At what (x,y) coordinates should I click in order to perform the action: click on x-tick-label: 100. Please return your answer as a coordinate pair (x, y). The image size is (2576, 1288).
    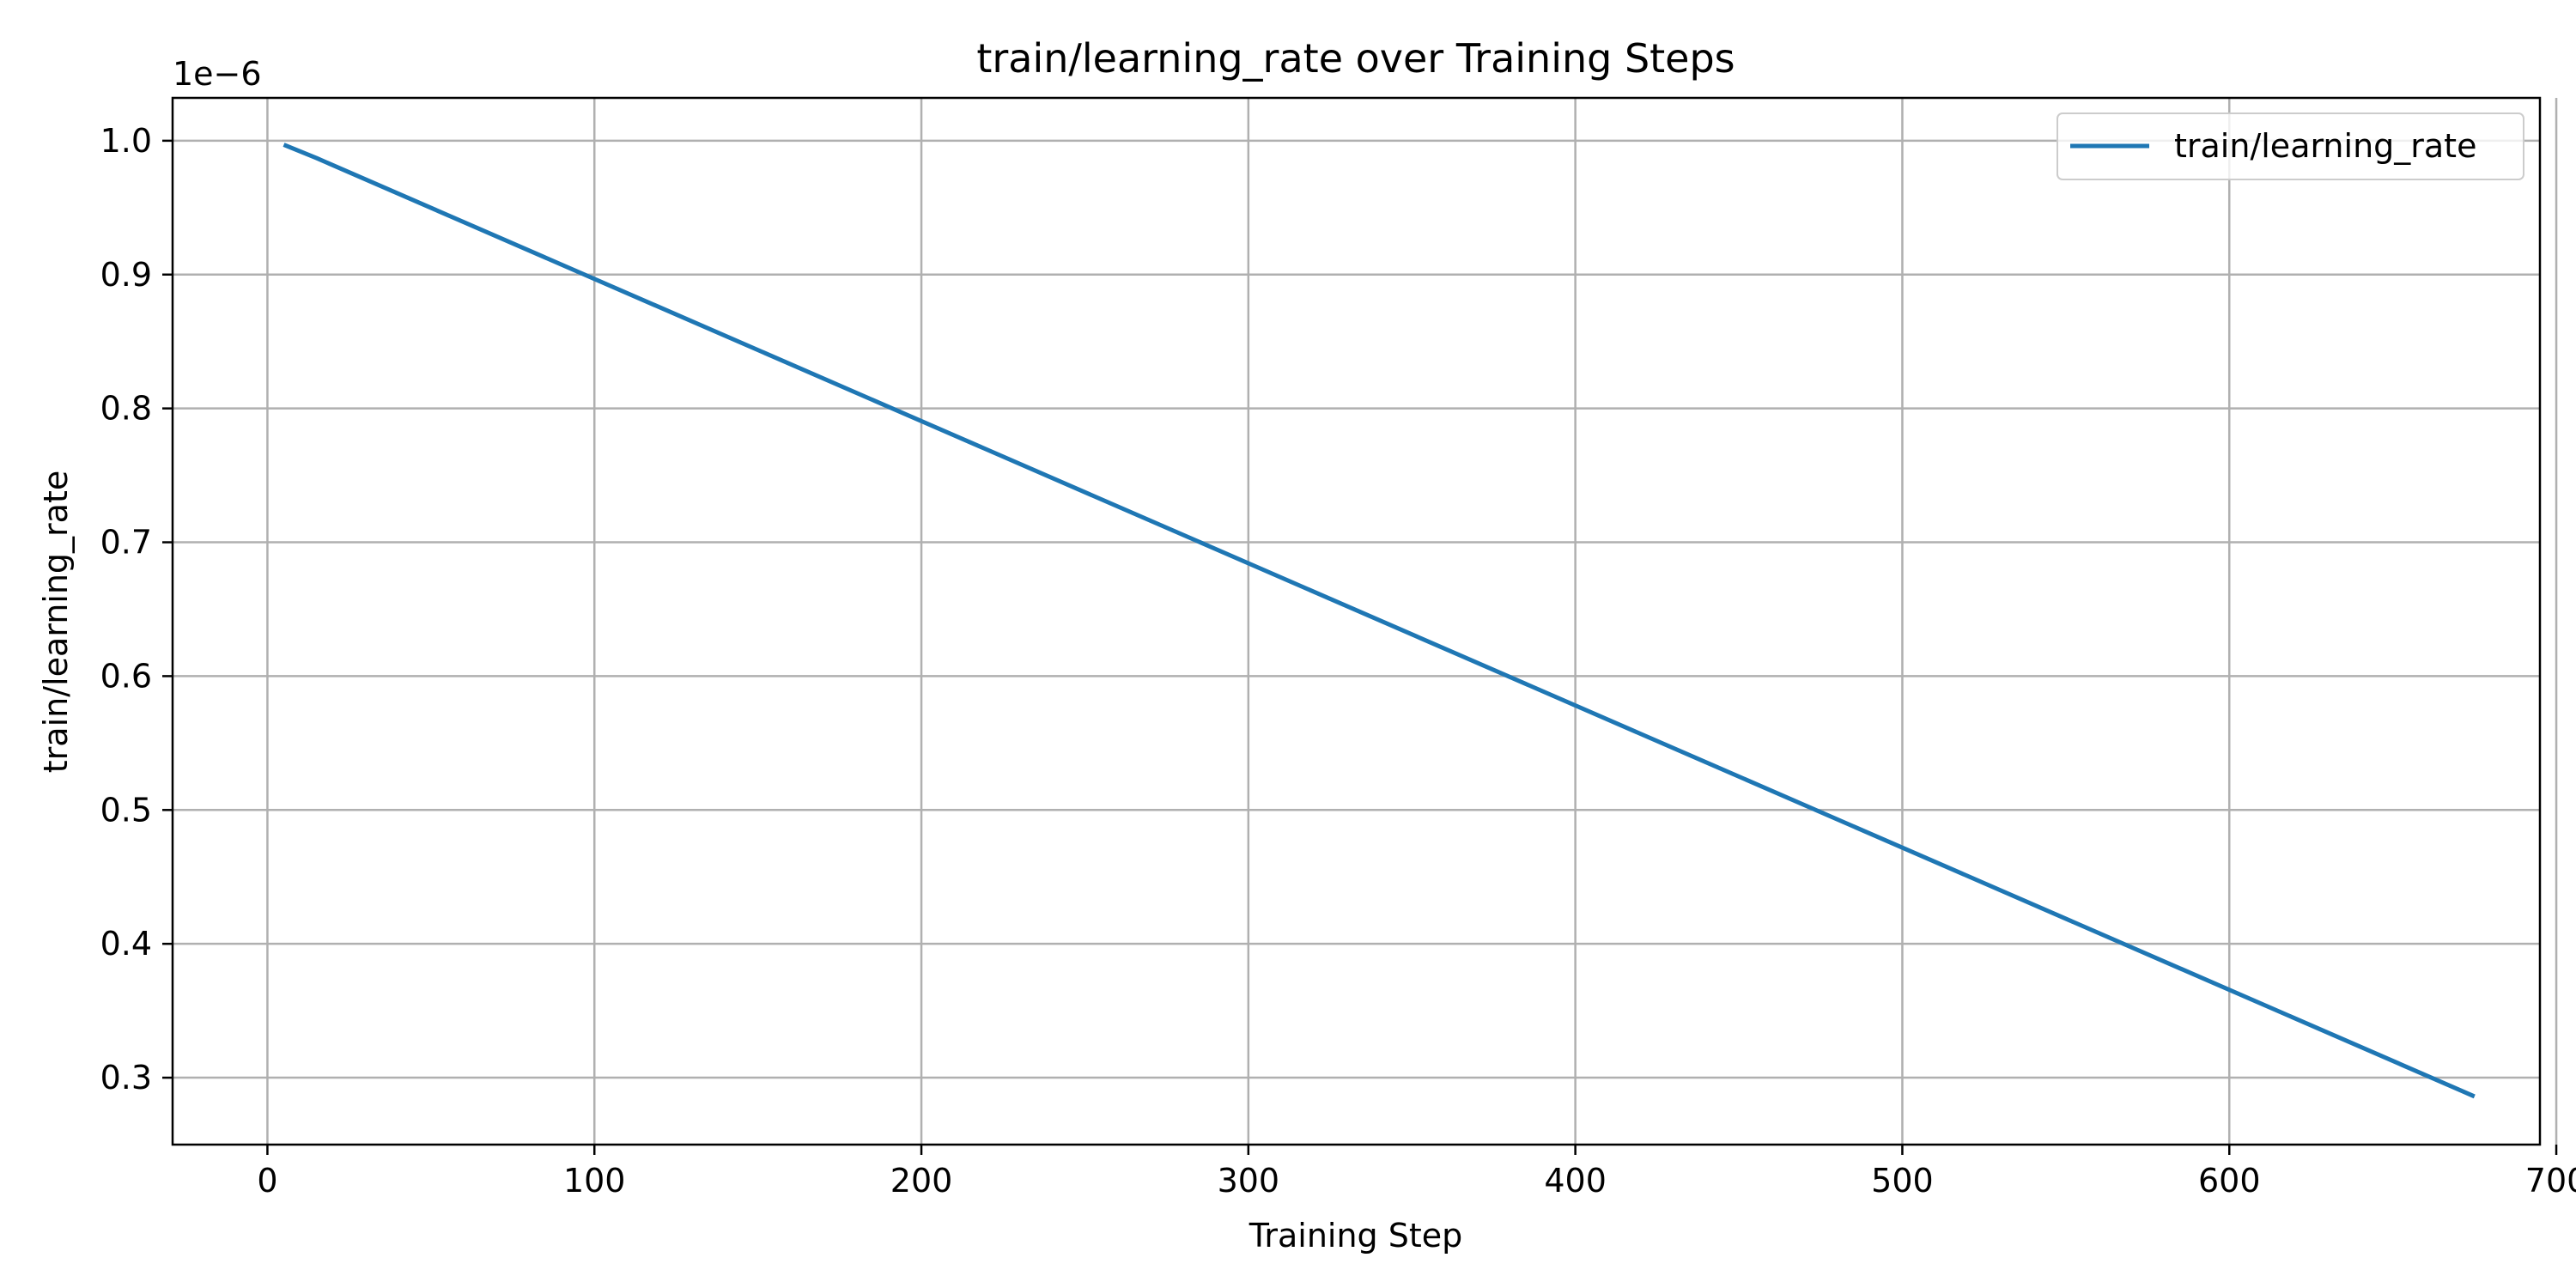
    Looking at the image, I should click on (594, 1181).